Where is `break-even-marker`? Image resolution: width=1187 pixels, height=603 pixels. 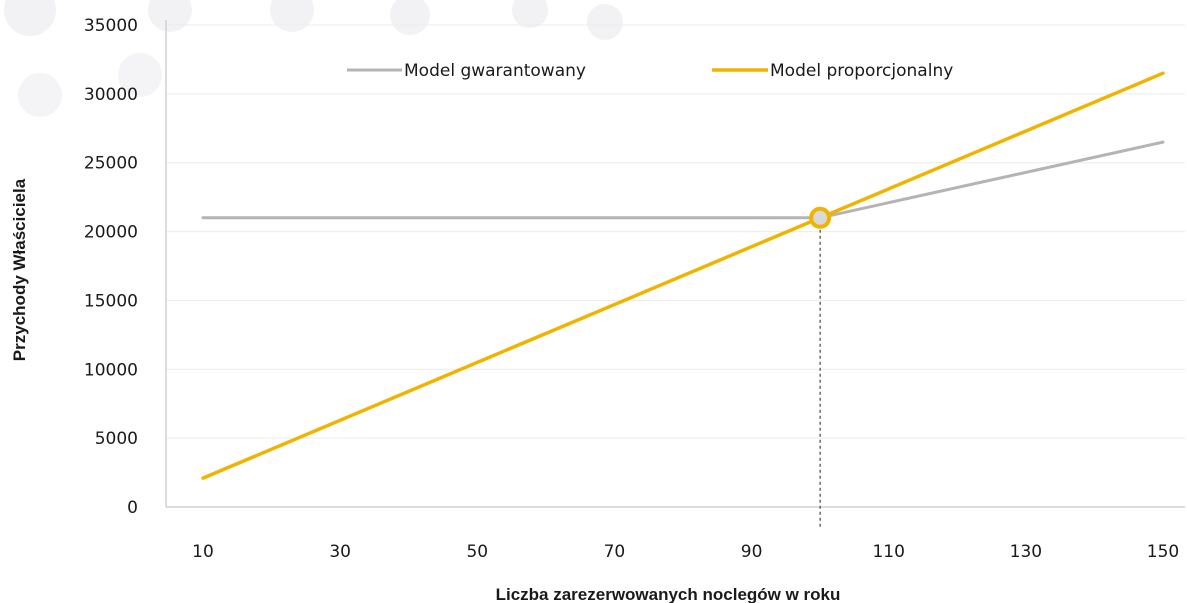
break-even-marker is located at coordinates (820, 217).